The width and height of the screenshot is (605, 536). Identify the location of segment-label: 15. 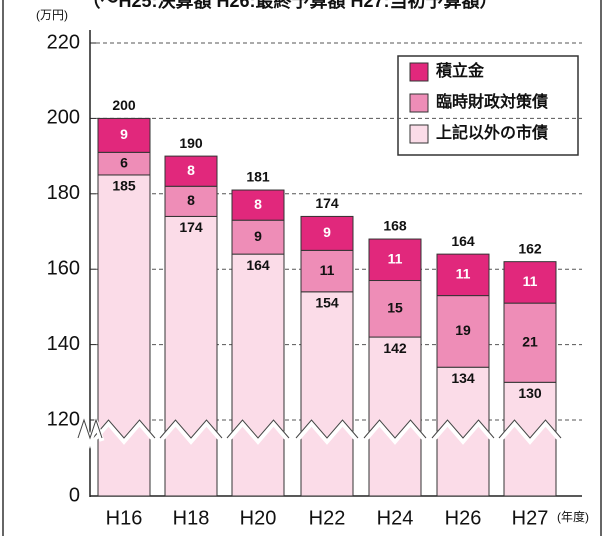
(395, 307).